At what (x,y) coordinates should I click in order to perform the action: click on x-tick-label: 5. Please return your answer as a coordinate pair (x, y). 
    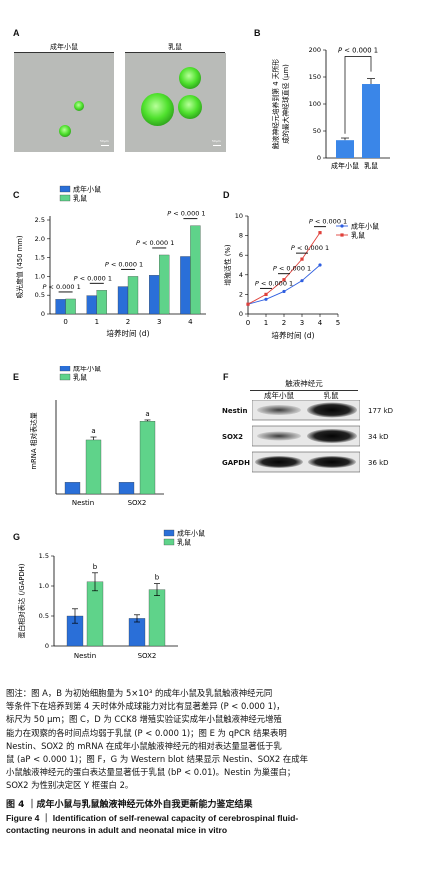
    Looking at the image, I should click on (338, 323).